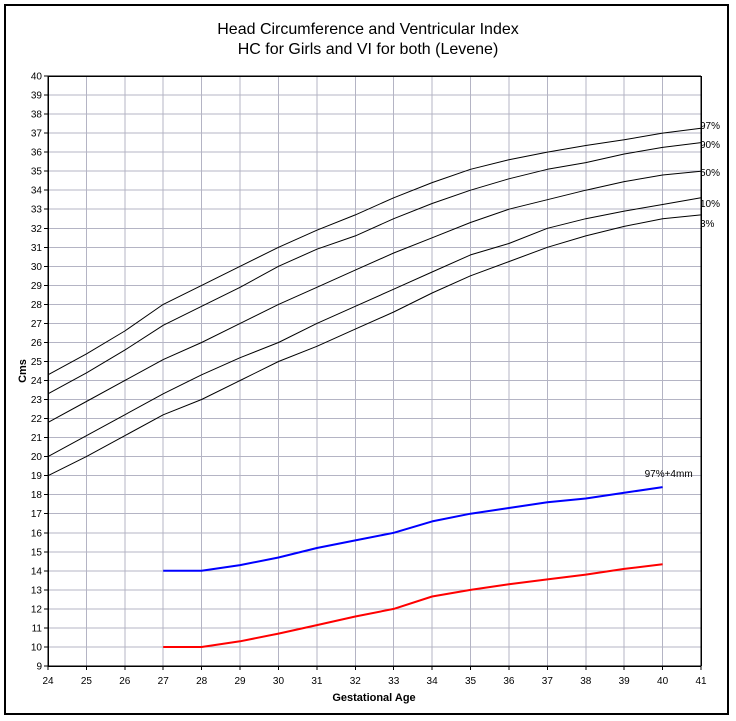 This screenshot has width=736, height=721. I want to click on y-tick-label: 40, so click(37, 77).